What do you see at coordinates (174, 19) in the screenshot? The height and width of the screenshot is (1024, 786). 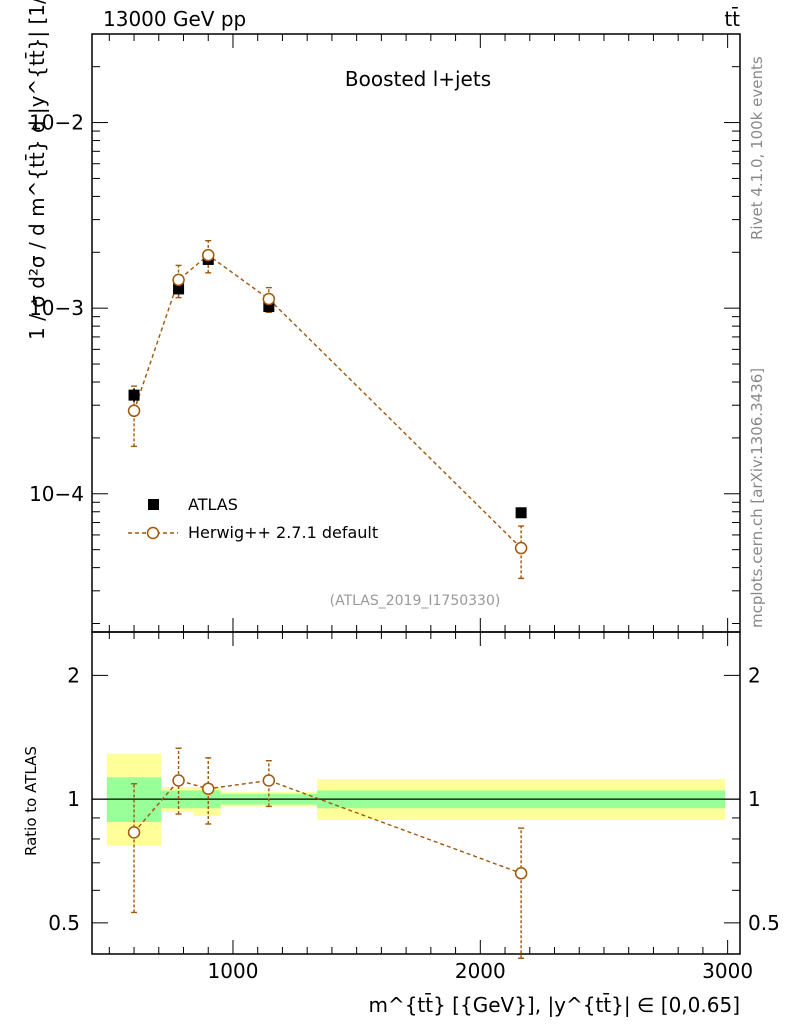 I see `energy-label: 13000 GeV pp` at bounding box center [174, 19].